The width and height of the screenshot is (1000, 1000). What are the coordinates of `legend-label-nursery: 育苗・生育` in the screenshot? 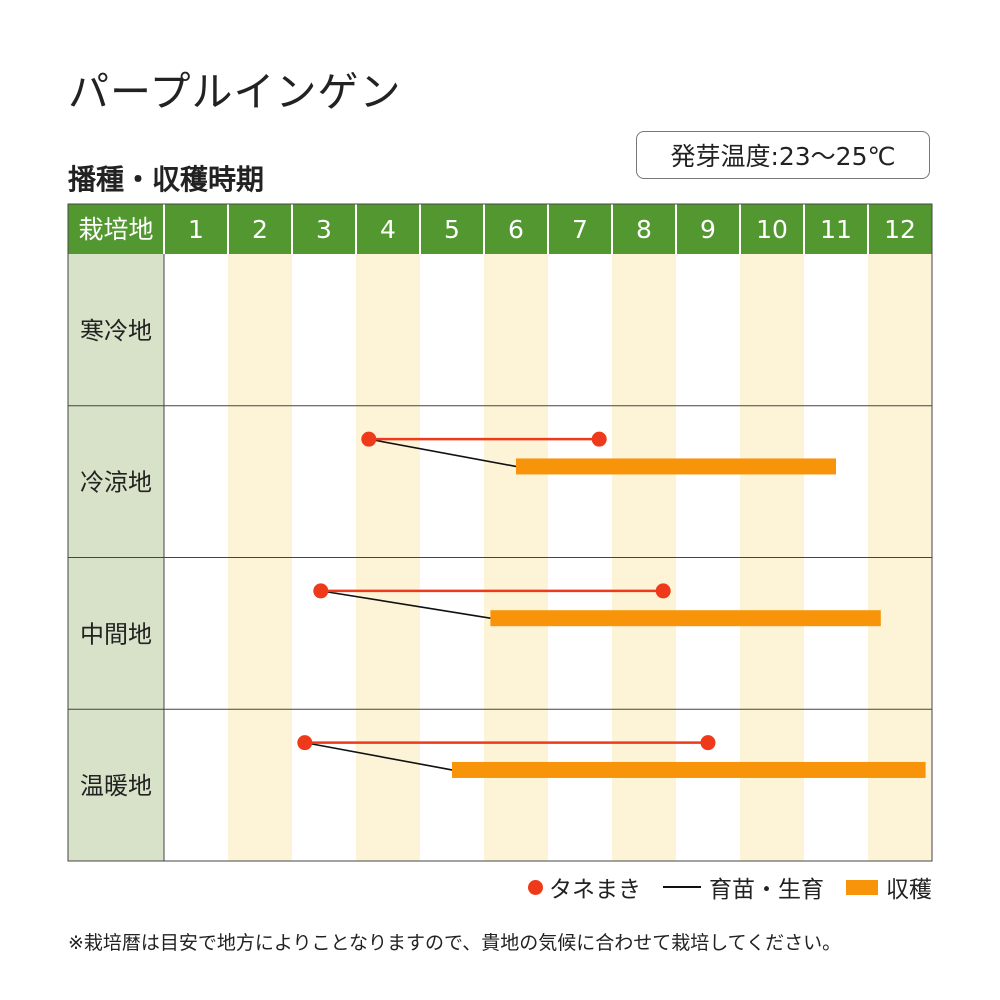 It's located at (766, 890).